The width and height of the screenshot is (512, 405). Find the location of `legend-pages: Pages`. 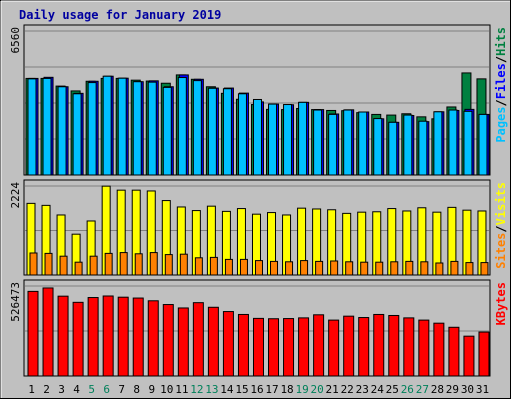

legend-pages: Pages is located at coordinates (501, 125).